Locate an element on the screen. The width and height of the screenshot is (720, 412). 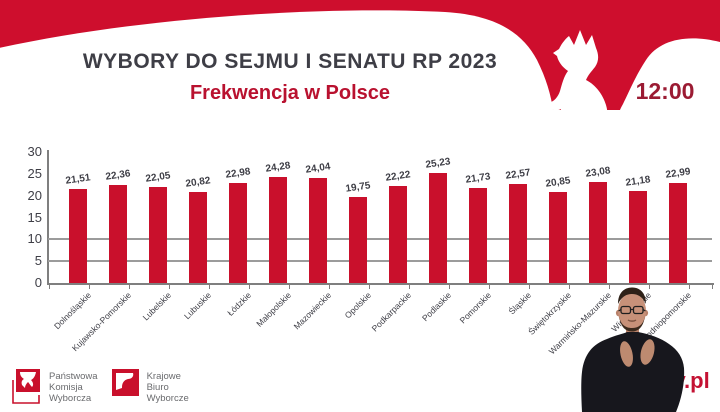
y-axis-tick-label: 5 is located at coordinates (38, 261).